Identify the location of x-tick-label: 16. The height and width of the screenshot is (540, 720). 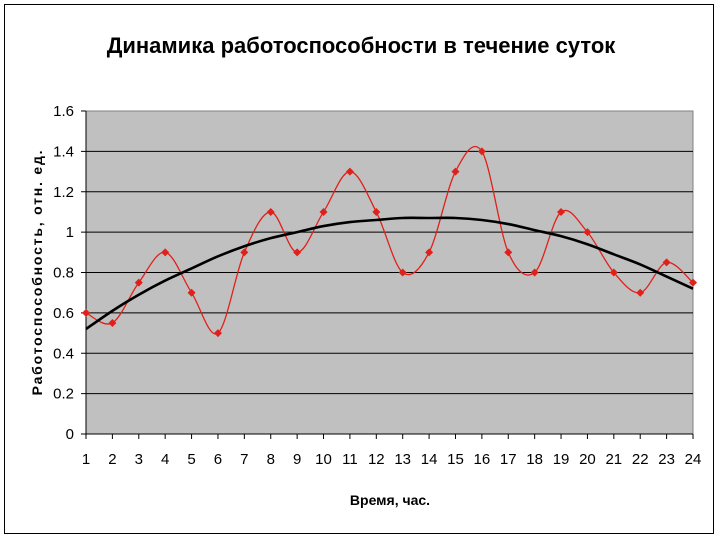
(482, 459).